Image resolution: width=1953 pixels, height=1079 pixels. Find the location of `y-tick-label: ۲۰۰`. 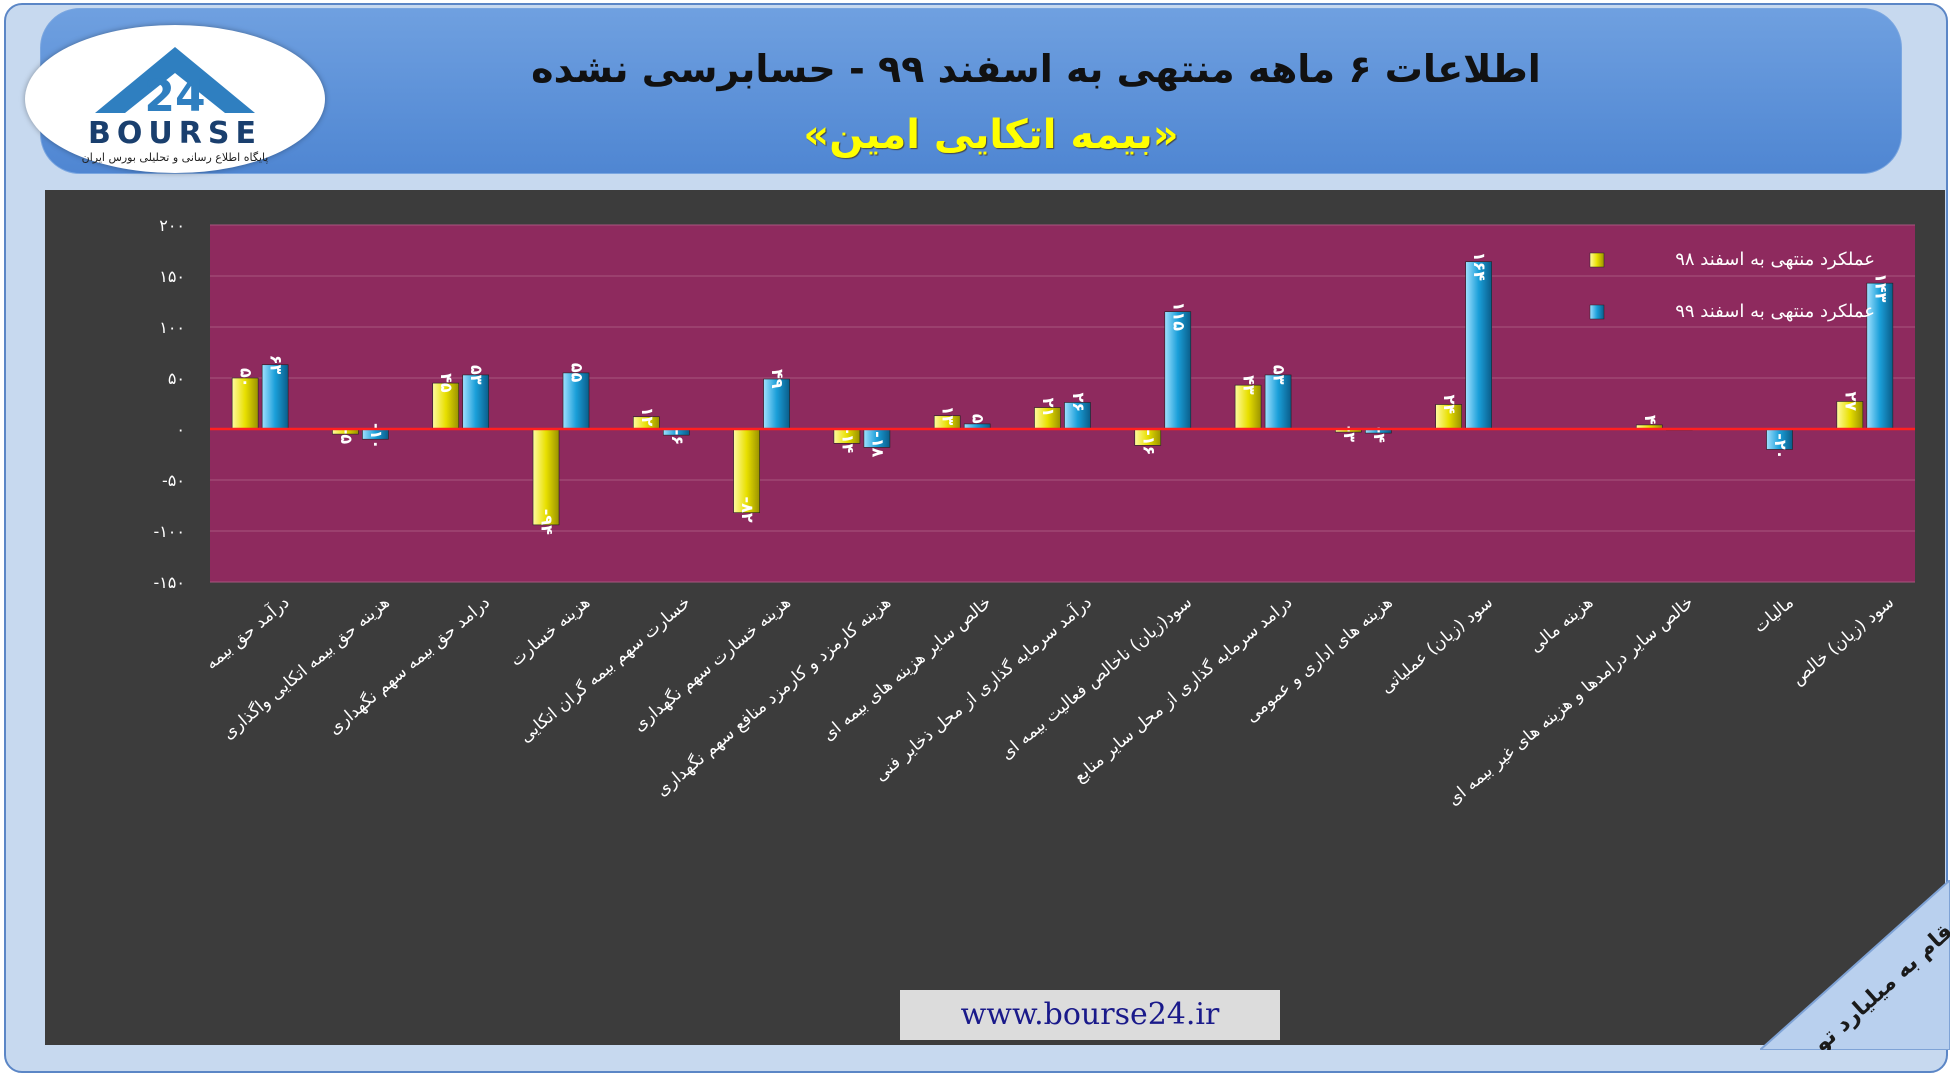

y-tick-label: ۲۰۰ is located at coordinates (172, 225).